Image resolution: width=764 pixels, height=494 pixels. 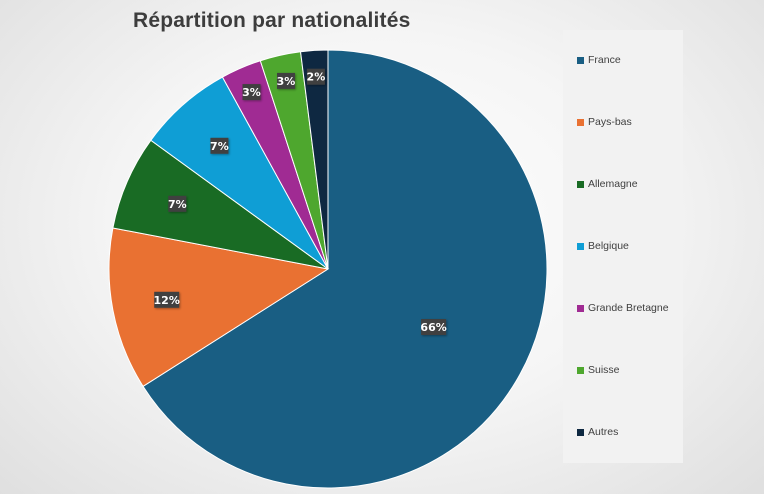 I want to click on legend-label: Belgique, so click(x=608, y=246).